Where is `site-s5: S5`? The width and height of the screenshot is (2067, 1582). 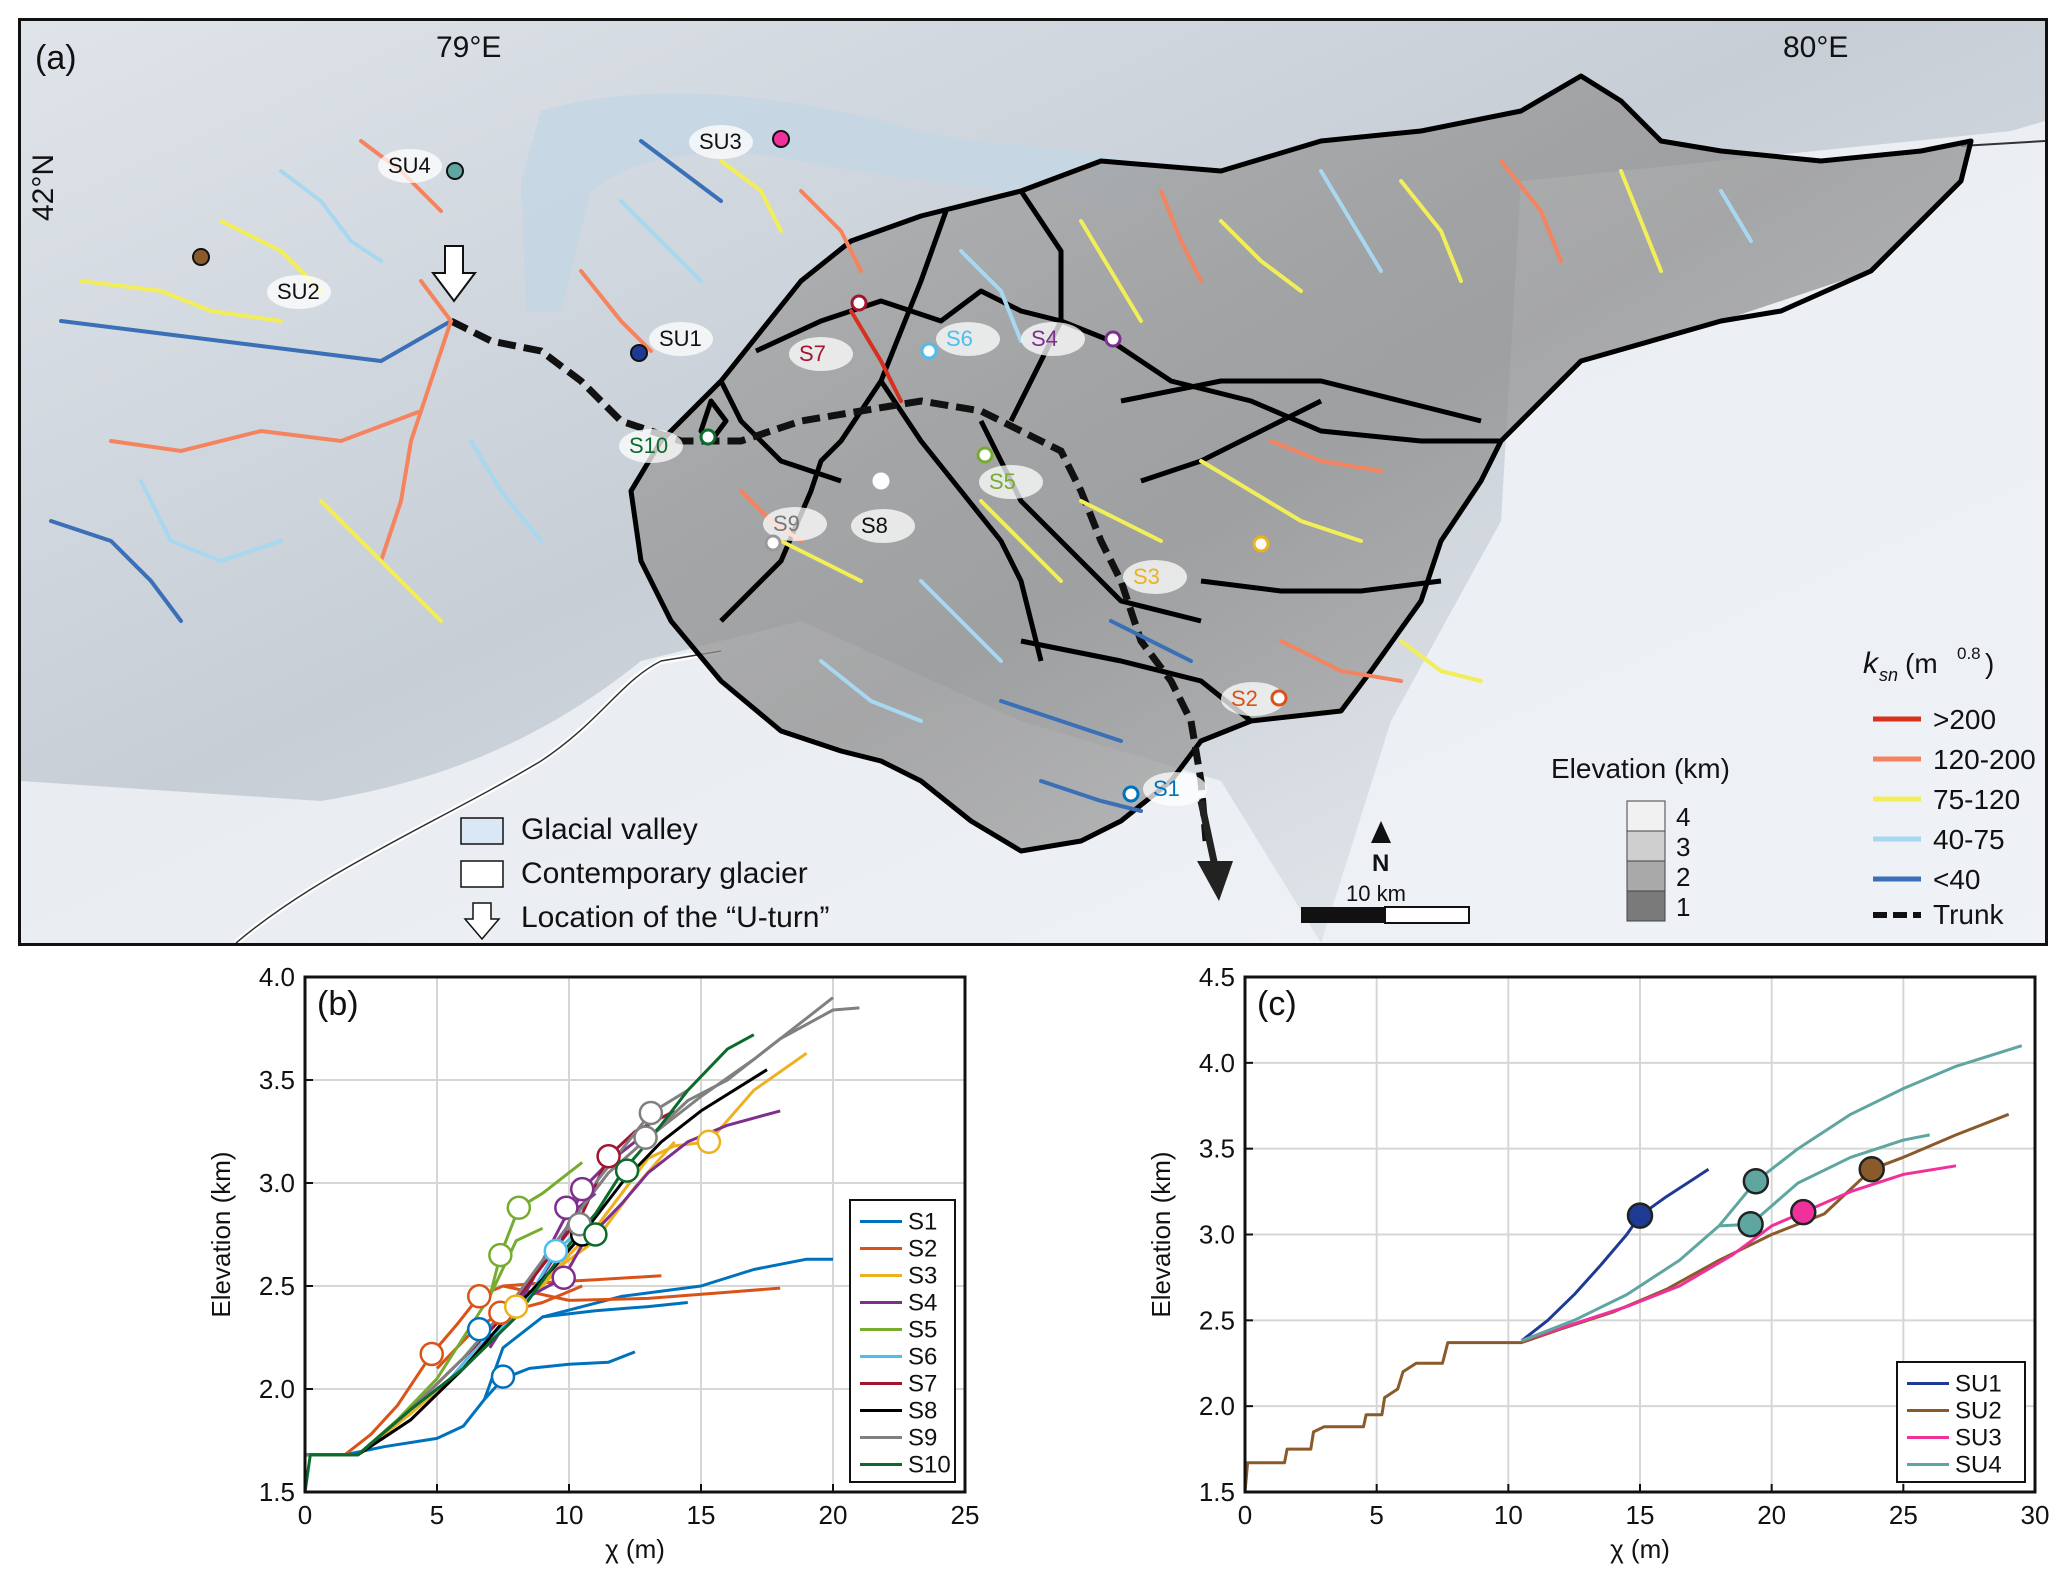
site-s5: S5 is located at coordinates (1009, 472).